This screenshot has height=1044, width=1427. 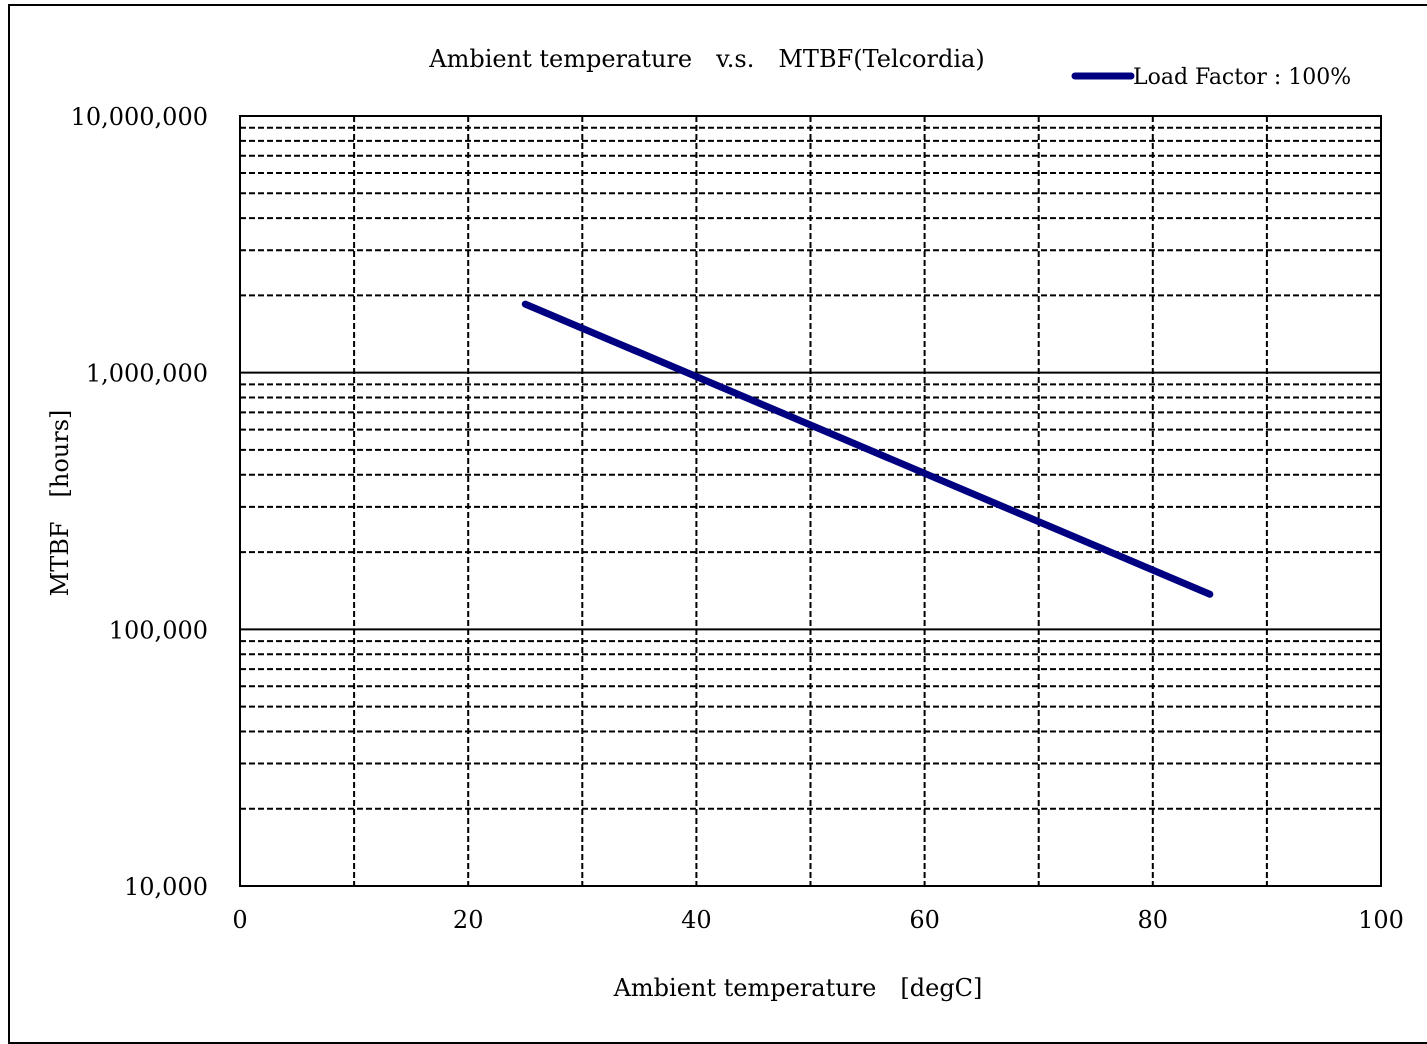 I want to click on y-tick-label: 100,000, so click(x=158, y=630).